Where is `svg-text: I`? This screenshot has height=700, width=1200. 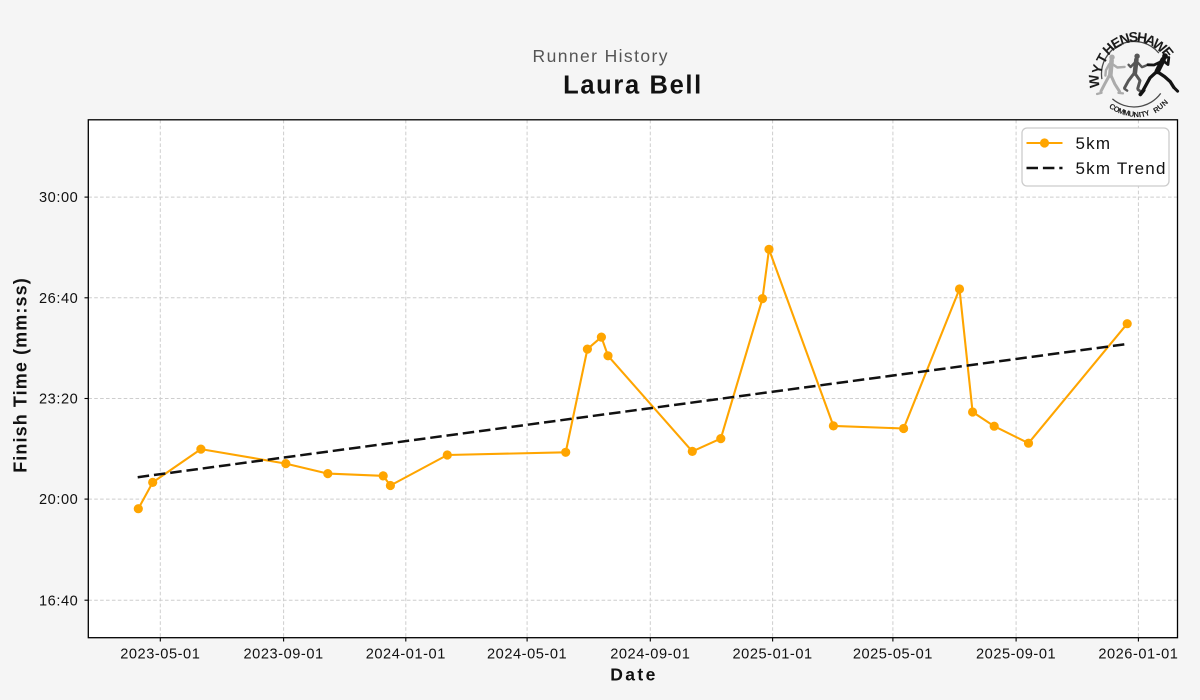
svg-text: I is located at coordinates (1140, 114).